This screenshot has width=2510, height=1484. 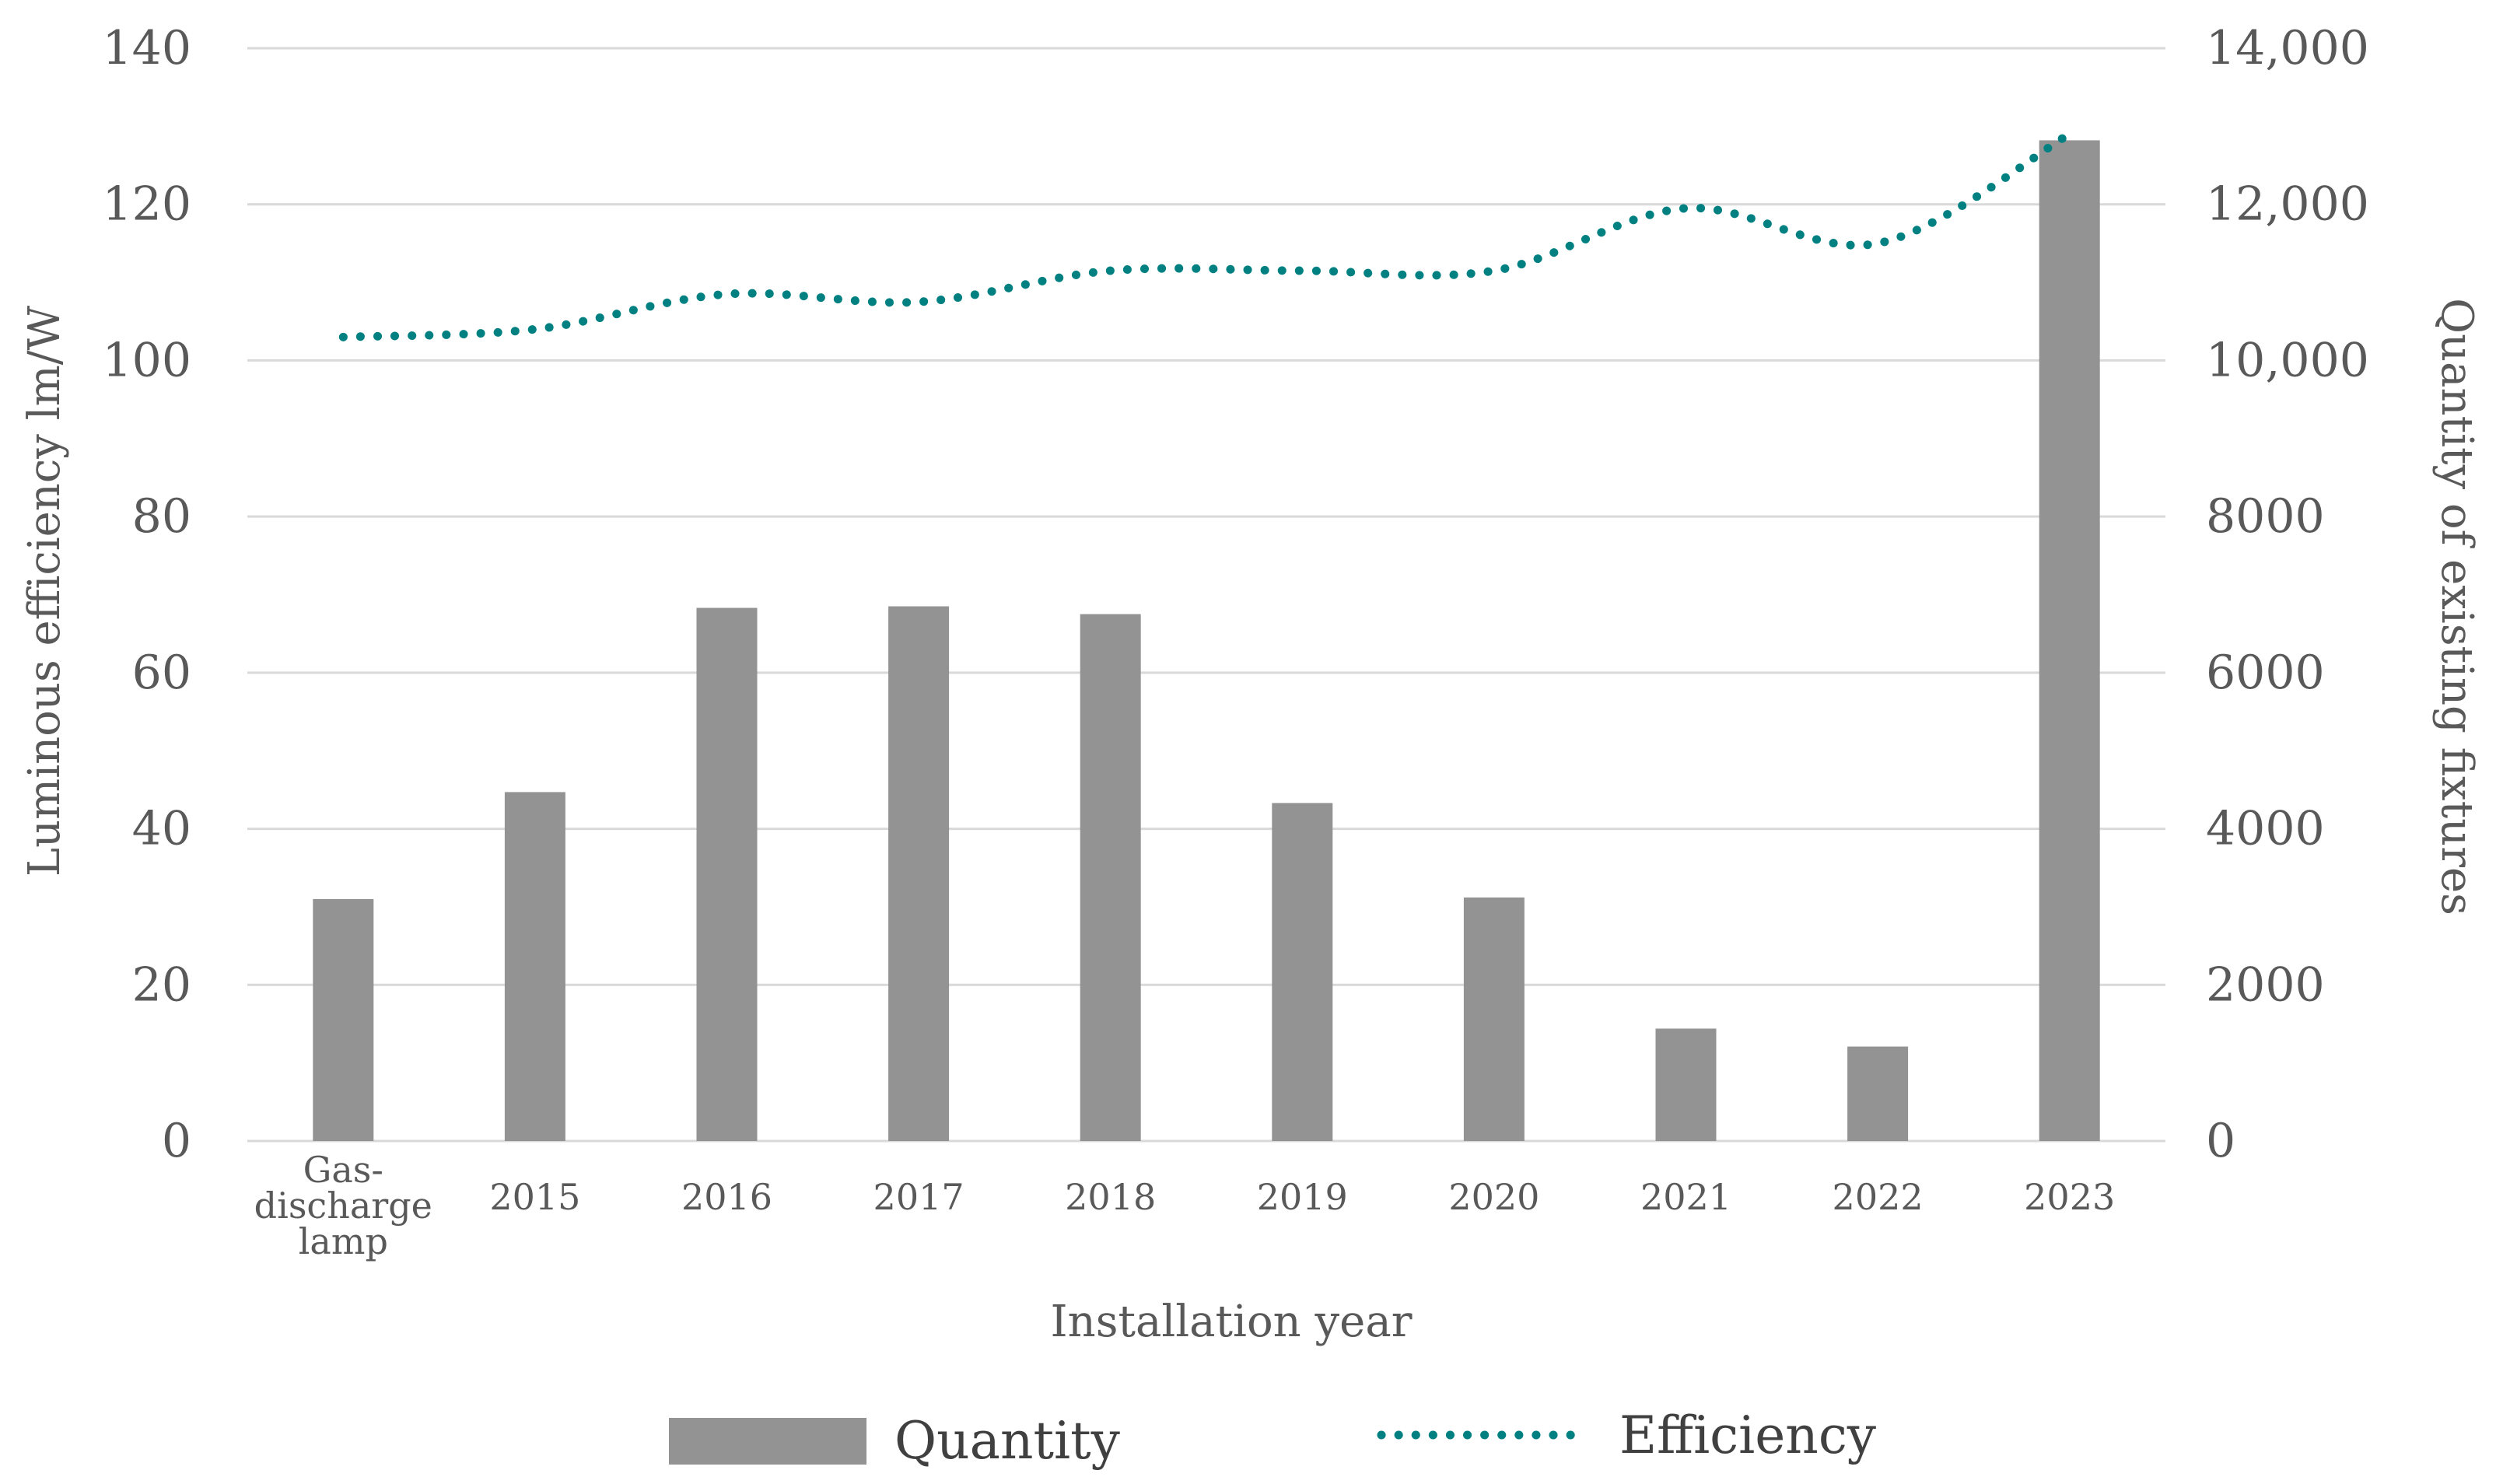 I want to click on legend-label-efficiency: Efficiency, so click(x=1748, y=1435).